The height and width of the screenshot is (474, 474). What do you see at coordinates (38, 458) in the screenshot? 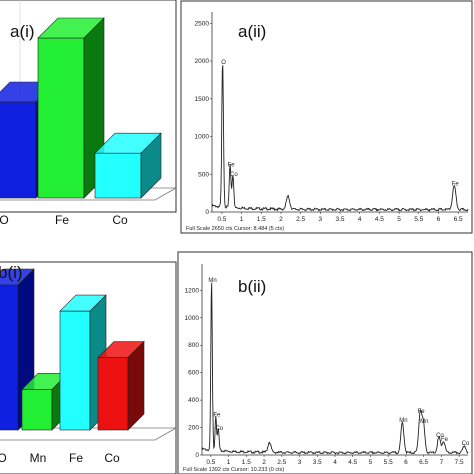
I see `category-label: Mn` at bounding box center [38, 458].